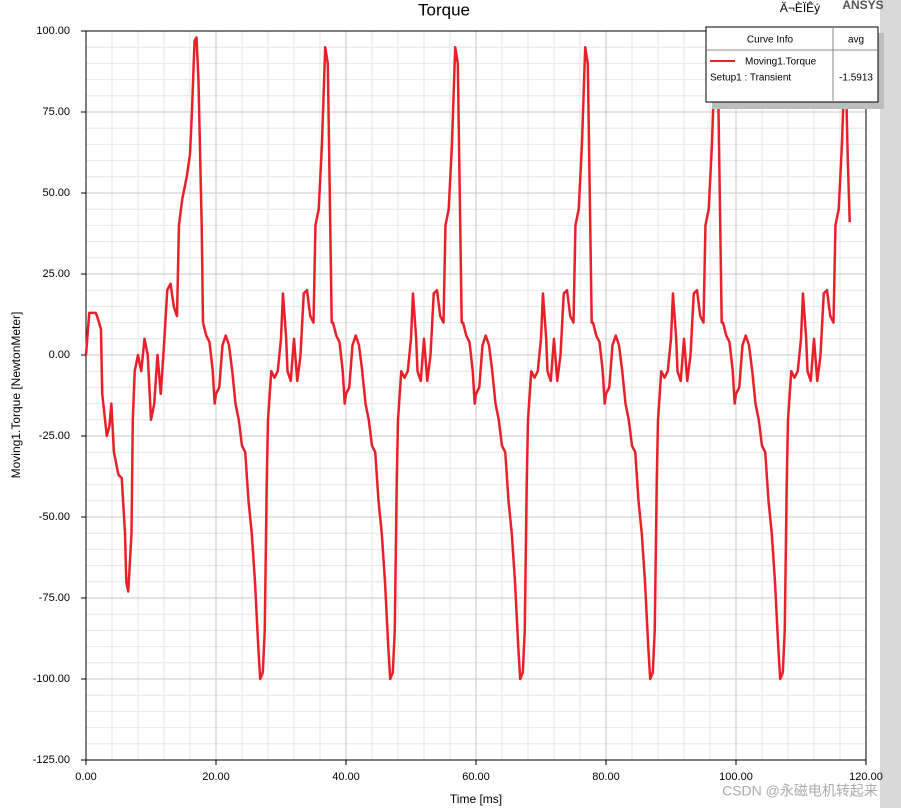 The width and height of the screenshot is (901, 808). I want to click on side-panel, so click(890, 404).